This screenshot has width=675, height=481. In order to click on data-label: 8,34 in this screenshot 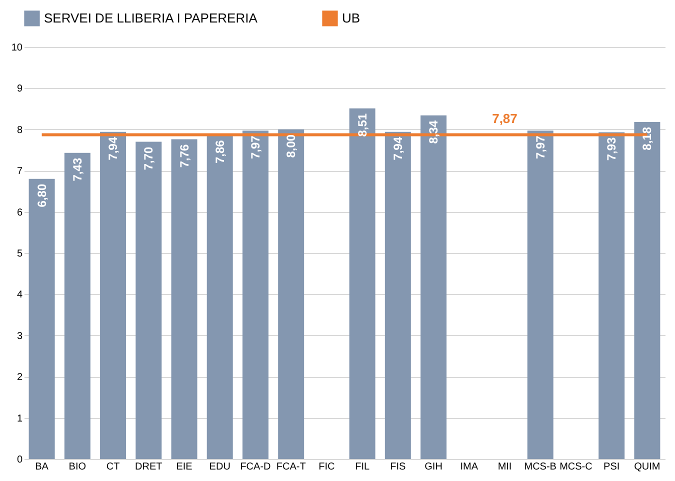, I will do `click(433, 132)`.